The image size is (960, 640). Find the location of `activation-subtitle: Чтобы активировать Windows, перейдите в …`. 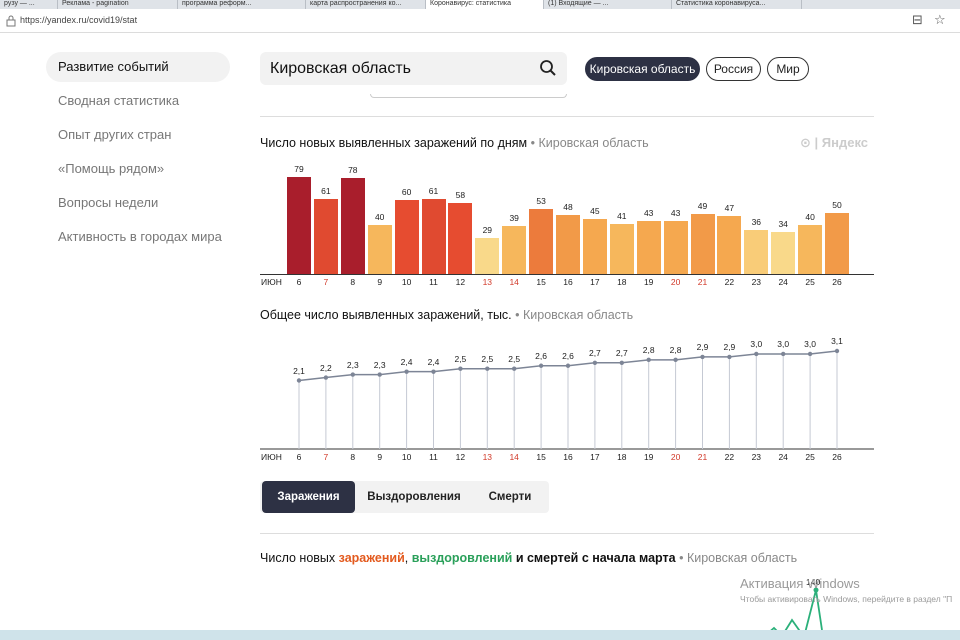

activation-subtitle: Чтобы активировать Windows, перейдите в … is located at coordinates (846, 599).